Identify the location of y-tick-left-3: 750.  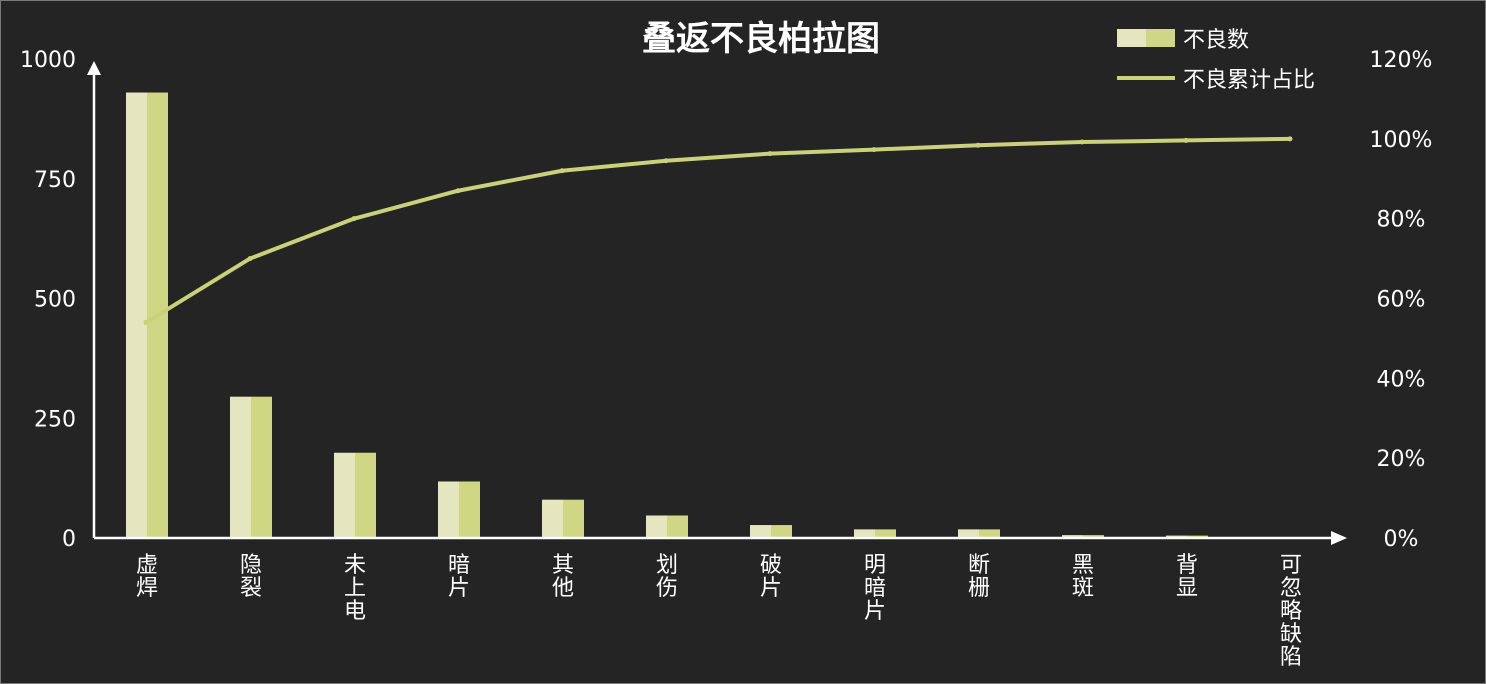
(55, 180).